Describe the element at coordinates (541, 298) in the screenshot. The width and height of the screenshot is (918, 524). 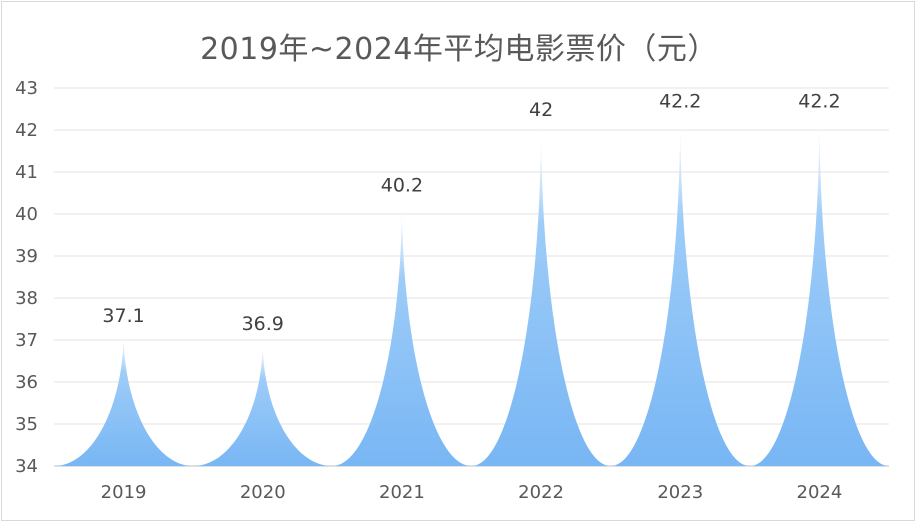
I see `spike-2022` at that location.